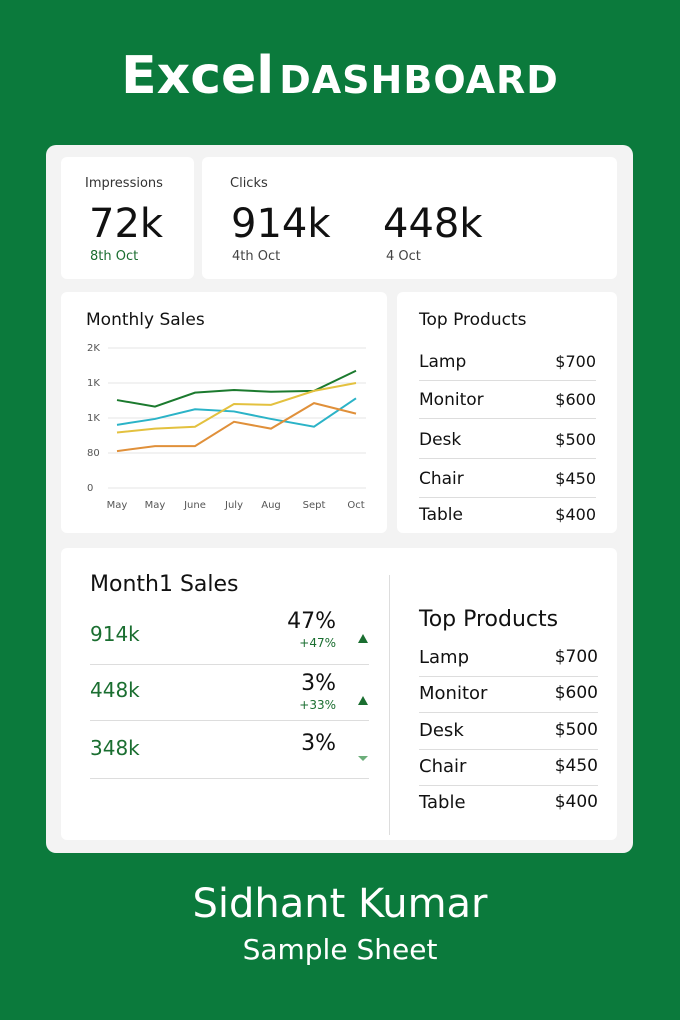 The image size is (680, 1020). I want to click on kpi-date: 4th Oct, so click(256, 256).